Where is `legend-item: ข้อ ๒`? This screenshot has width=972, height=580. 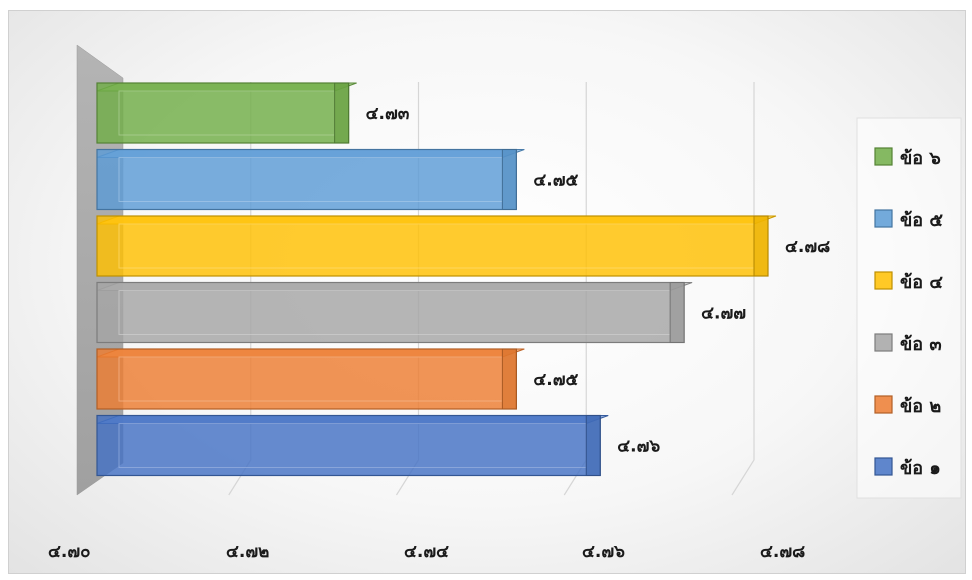
legend-item: ข้อ ๒ is located at coordinates (907, 406).